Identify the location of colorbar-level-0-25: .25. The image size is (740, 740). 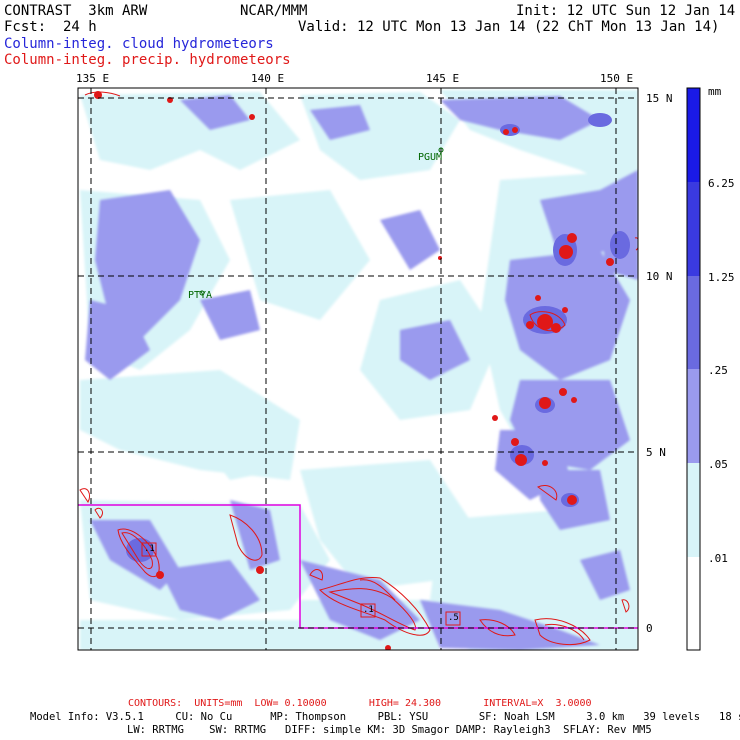
(718, 370).